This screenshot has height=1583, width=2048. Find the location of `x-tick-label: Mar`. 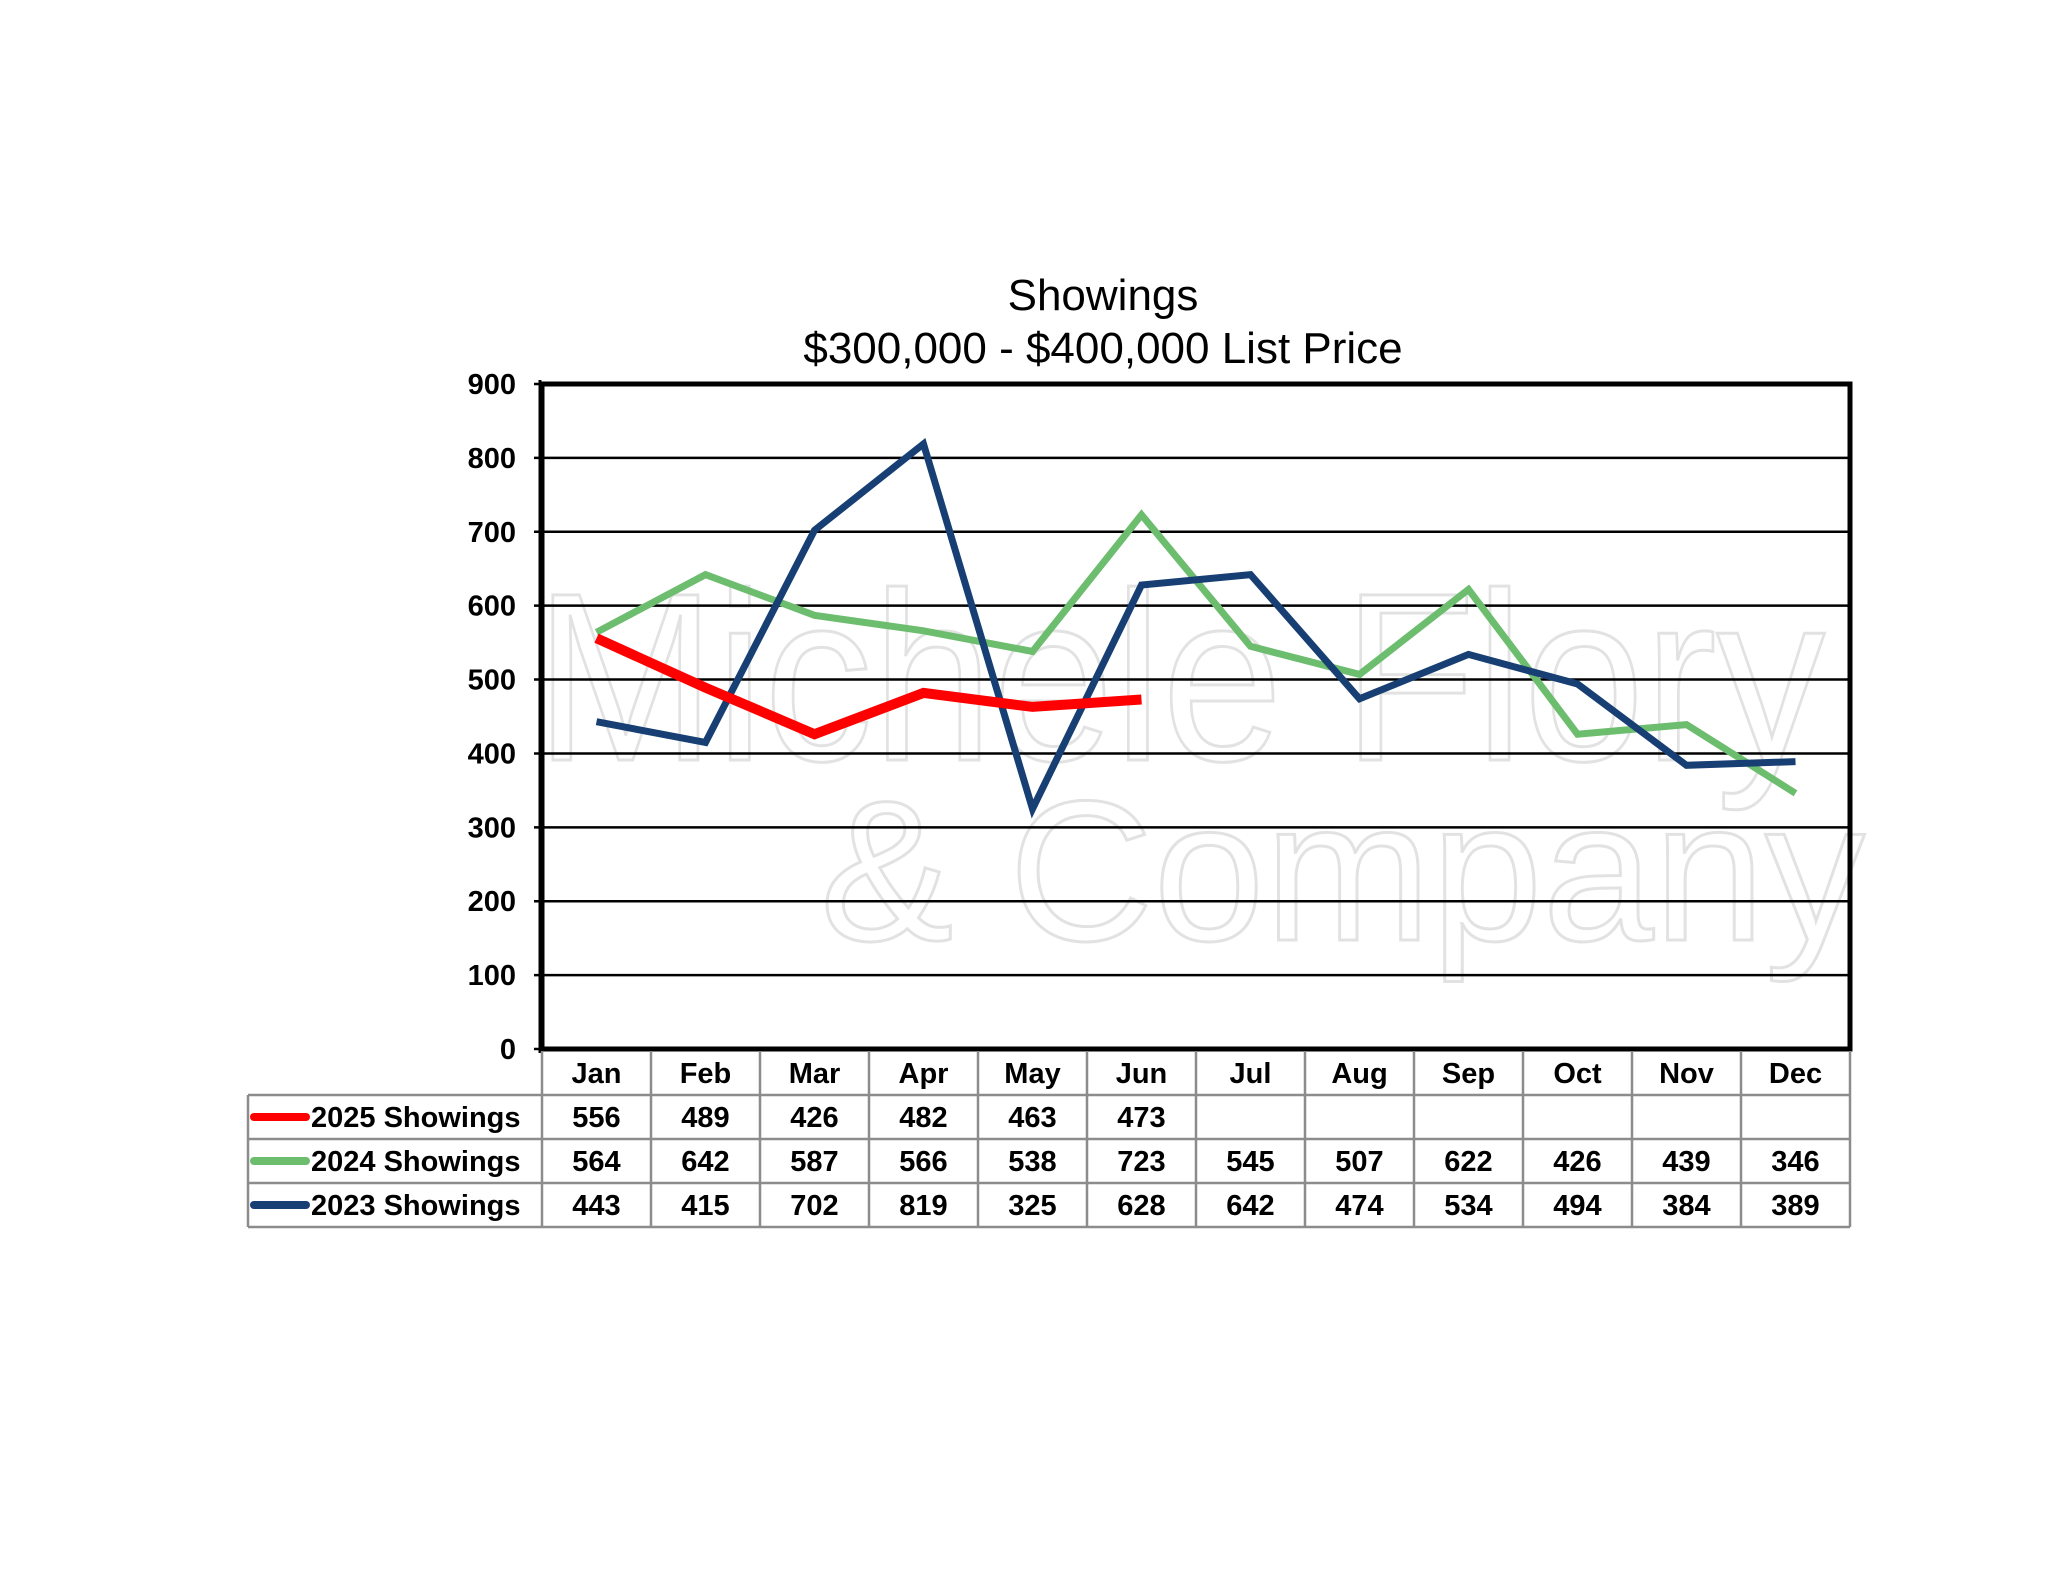

x-tick-label: Mar is located at coordinates (815, 1074).